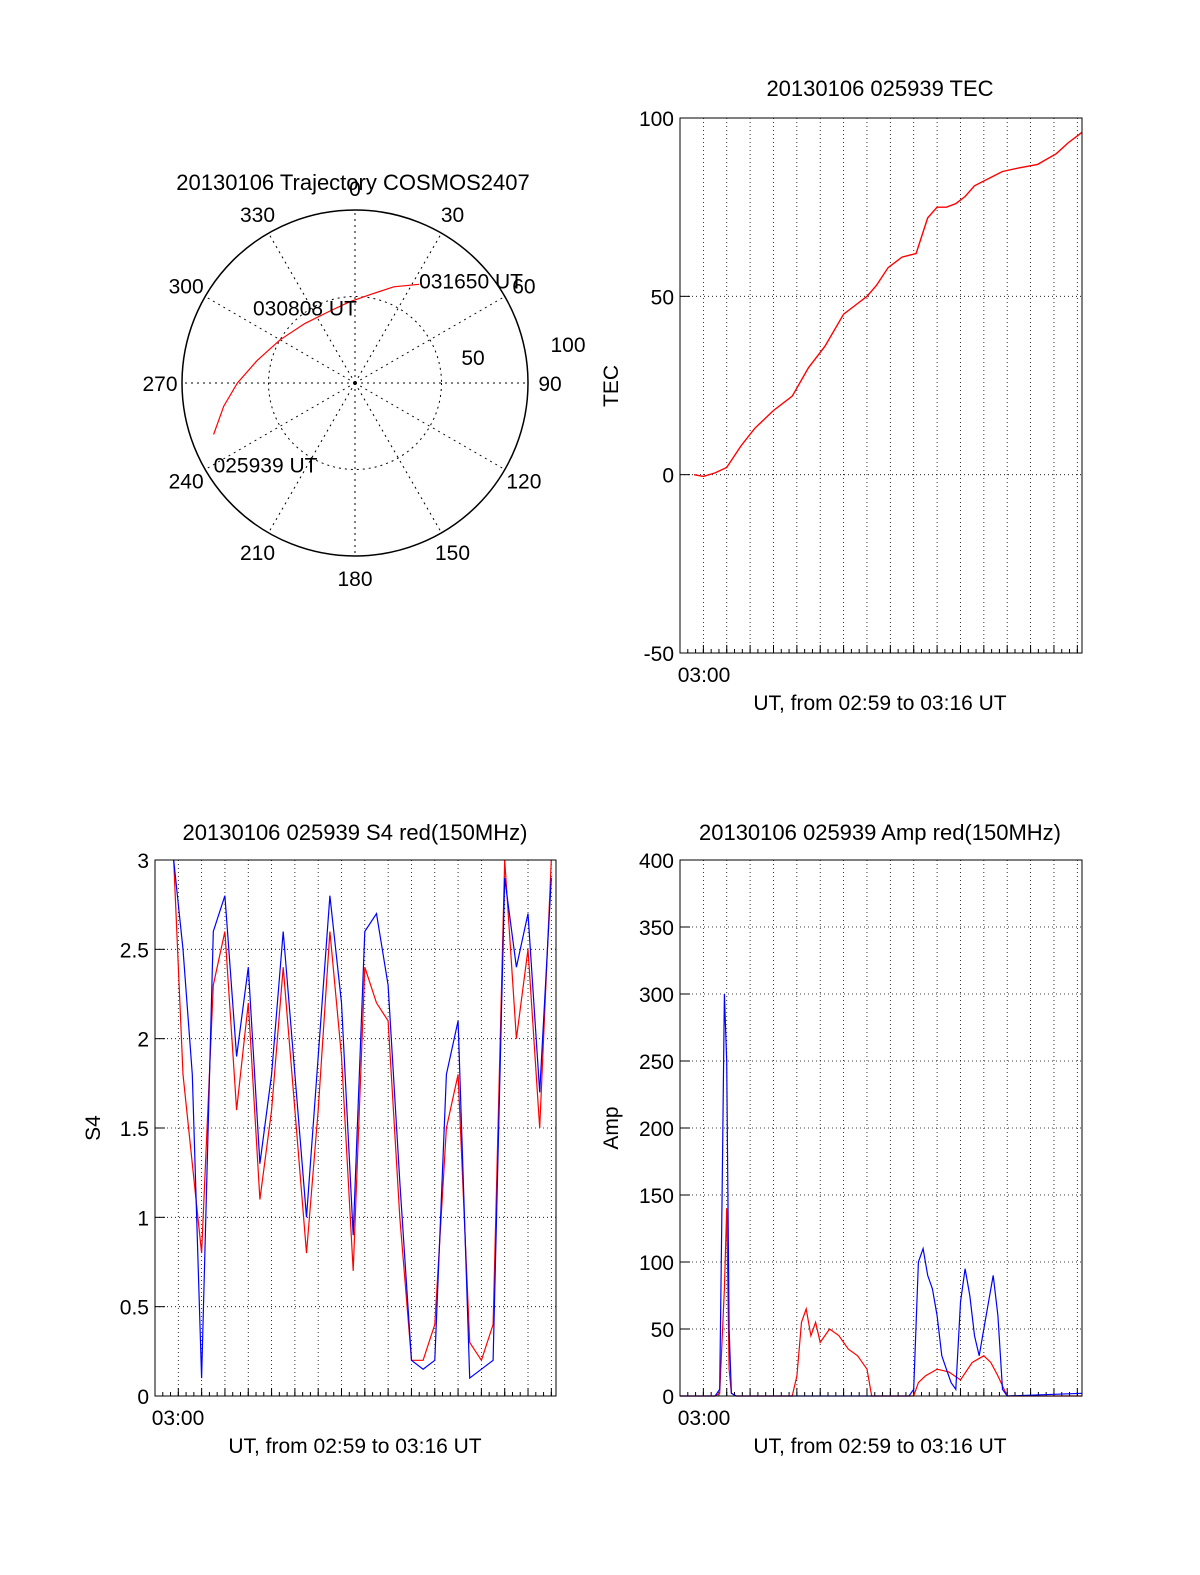  What do you see at coordinates (523, 482) in the screenshot?
I see `polar-azimuth-label: 120` at bounding box center [523, 482].